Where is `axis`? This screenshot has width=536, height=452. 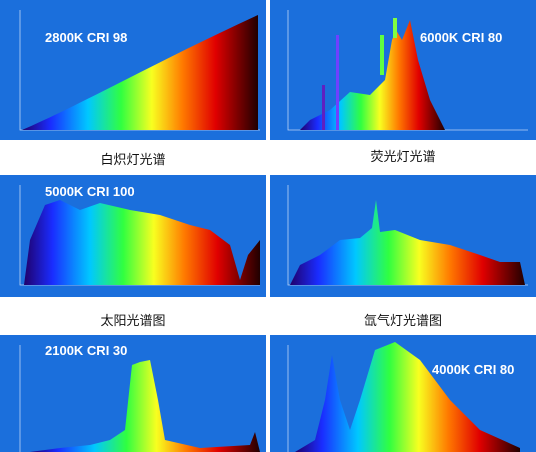
axis is located at coordinates (407, 70).